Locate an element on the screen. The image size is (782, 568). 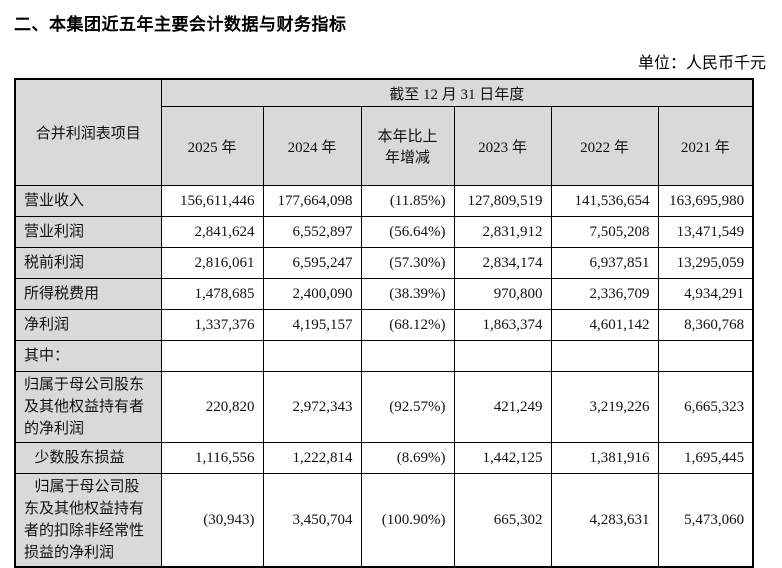
year-header-2024: 2024 年 is located at coordinates (312, 146).